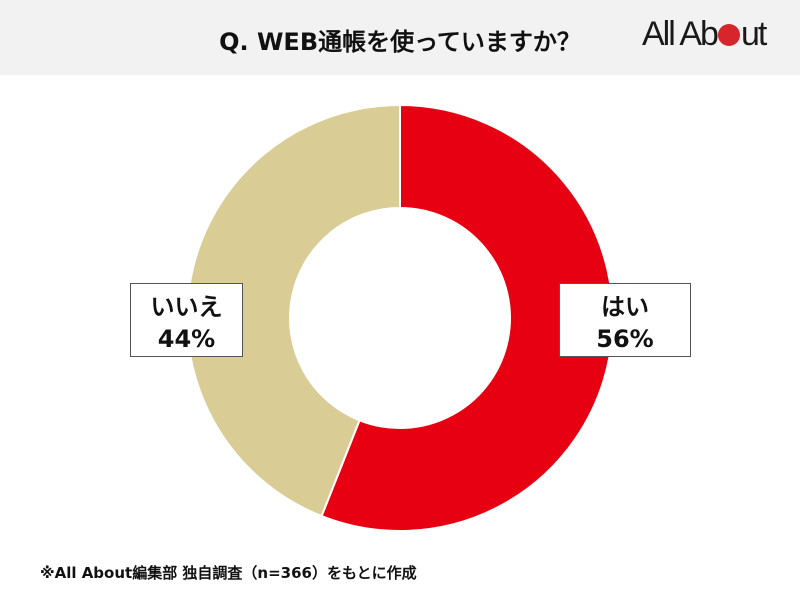  I want to click on logo-text-left: All Ab, so click(680, 34).